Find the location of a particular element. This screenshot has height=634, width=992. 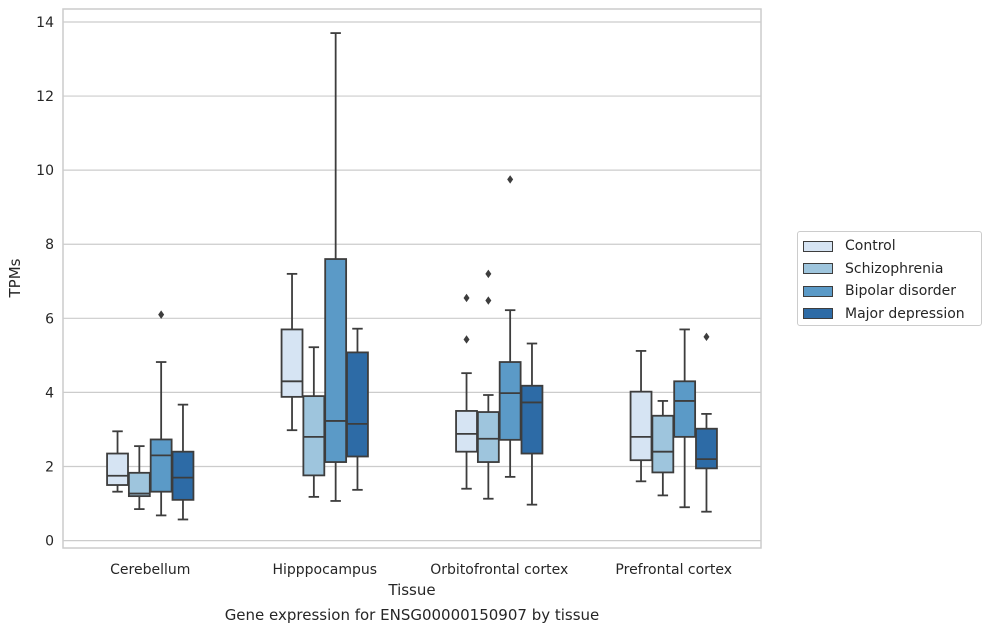

legend-label: Control is located at coordinates (870, 246).